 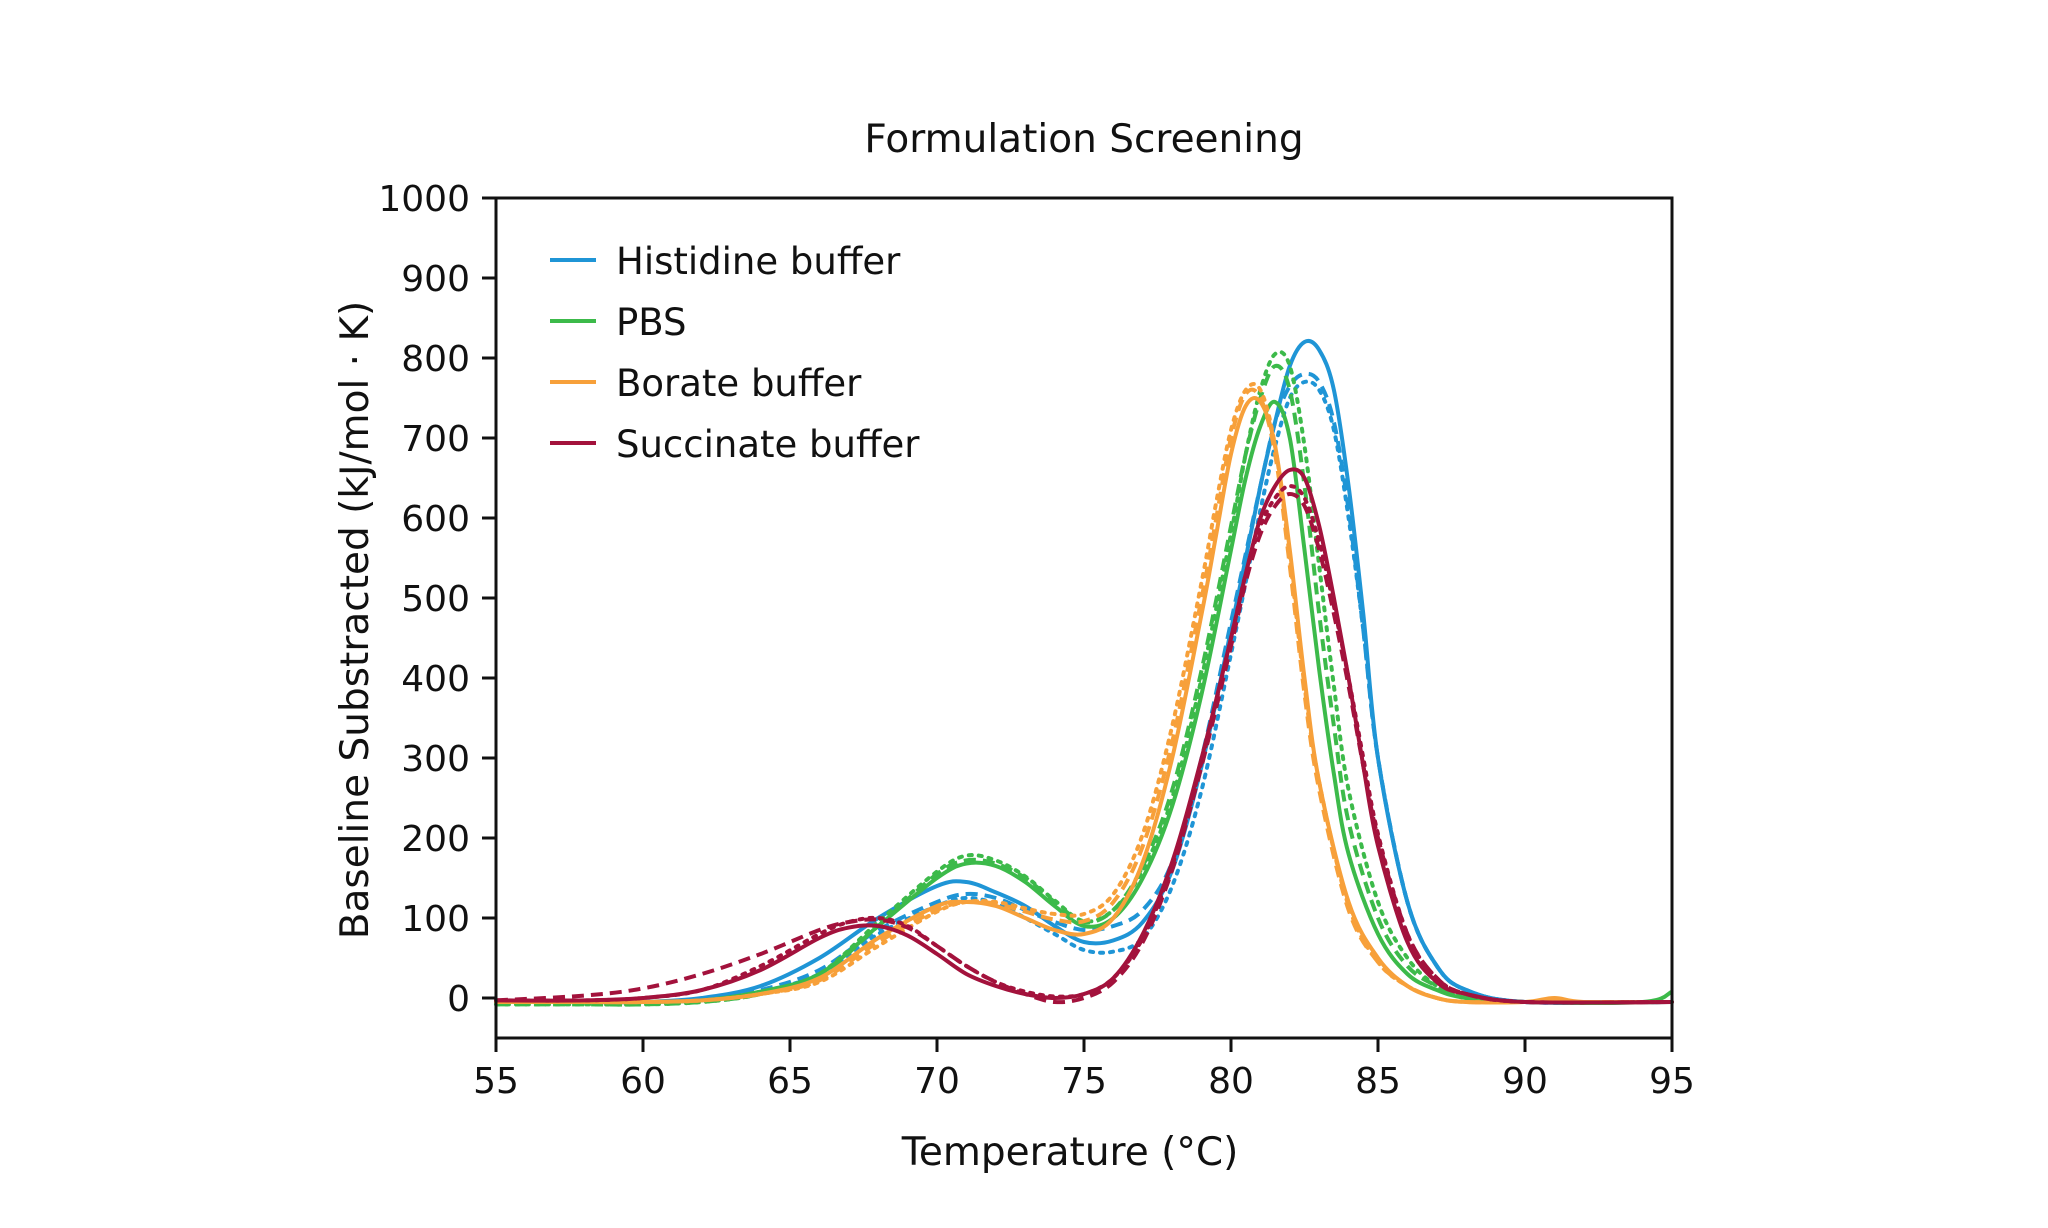 What do you see at coordinates (758, 261) in the screenshot?
I see `legend-label: Histidine buffer` at bounding box center [758, 261].